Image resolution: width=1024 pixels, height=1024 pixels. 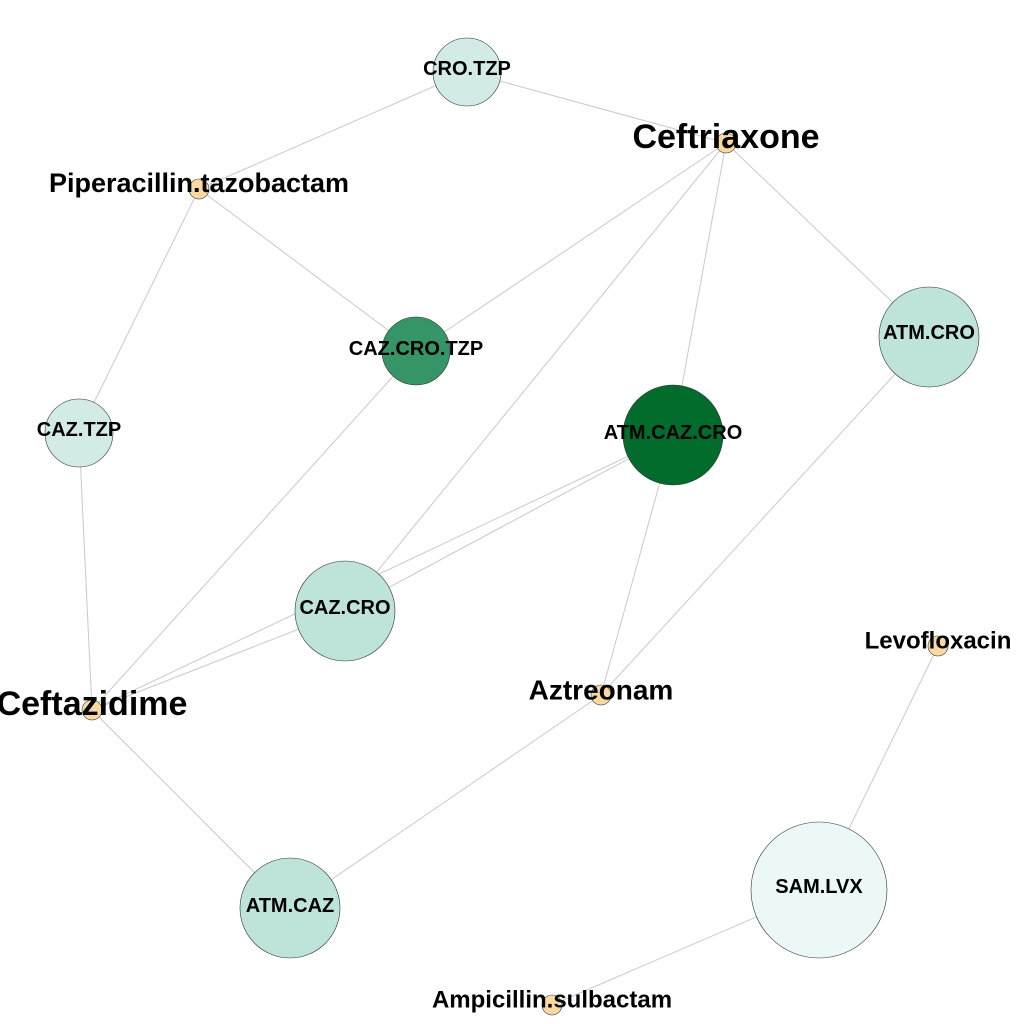 I want to click on combo-node-sam-lvx, so click(x=819, y=890).